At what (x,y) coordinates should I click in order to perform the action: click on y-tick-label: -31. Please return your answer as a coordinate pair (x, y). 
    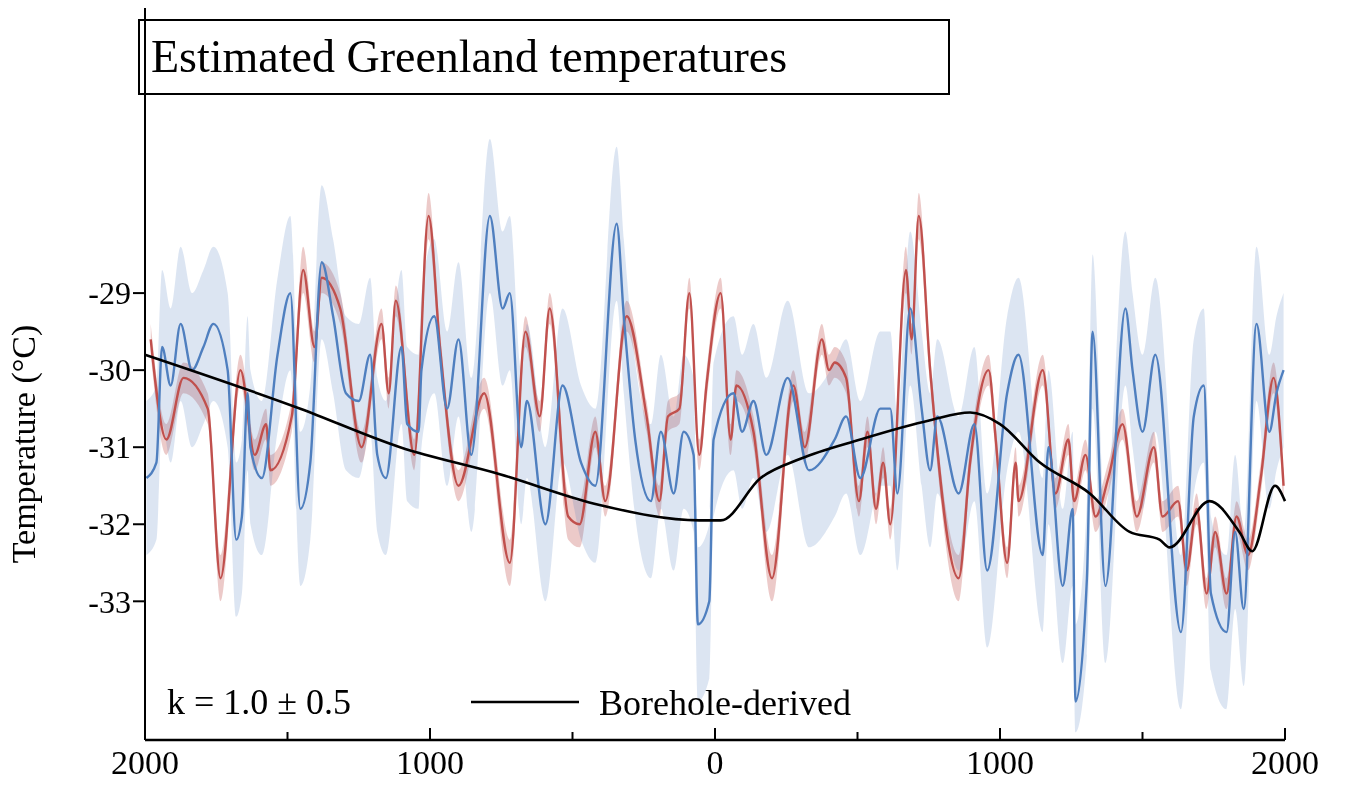
    Looking at the image, I should click on (109, 447).